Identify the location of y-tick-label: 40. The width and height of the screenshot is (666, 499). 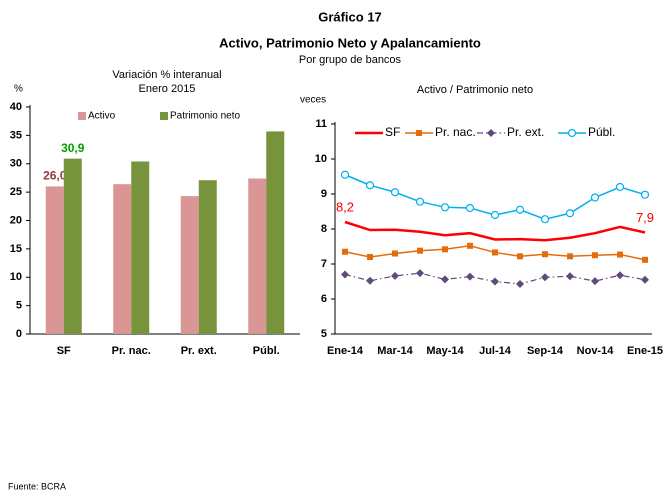
(16, 107).